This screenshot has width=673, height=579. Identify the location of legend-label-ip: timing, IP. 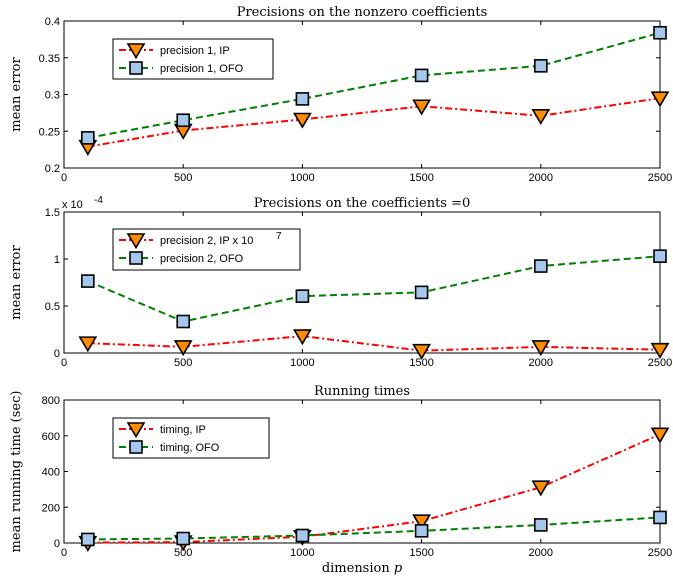
(183, 430).